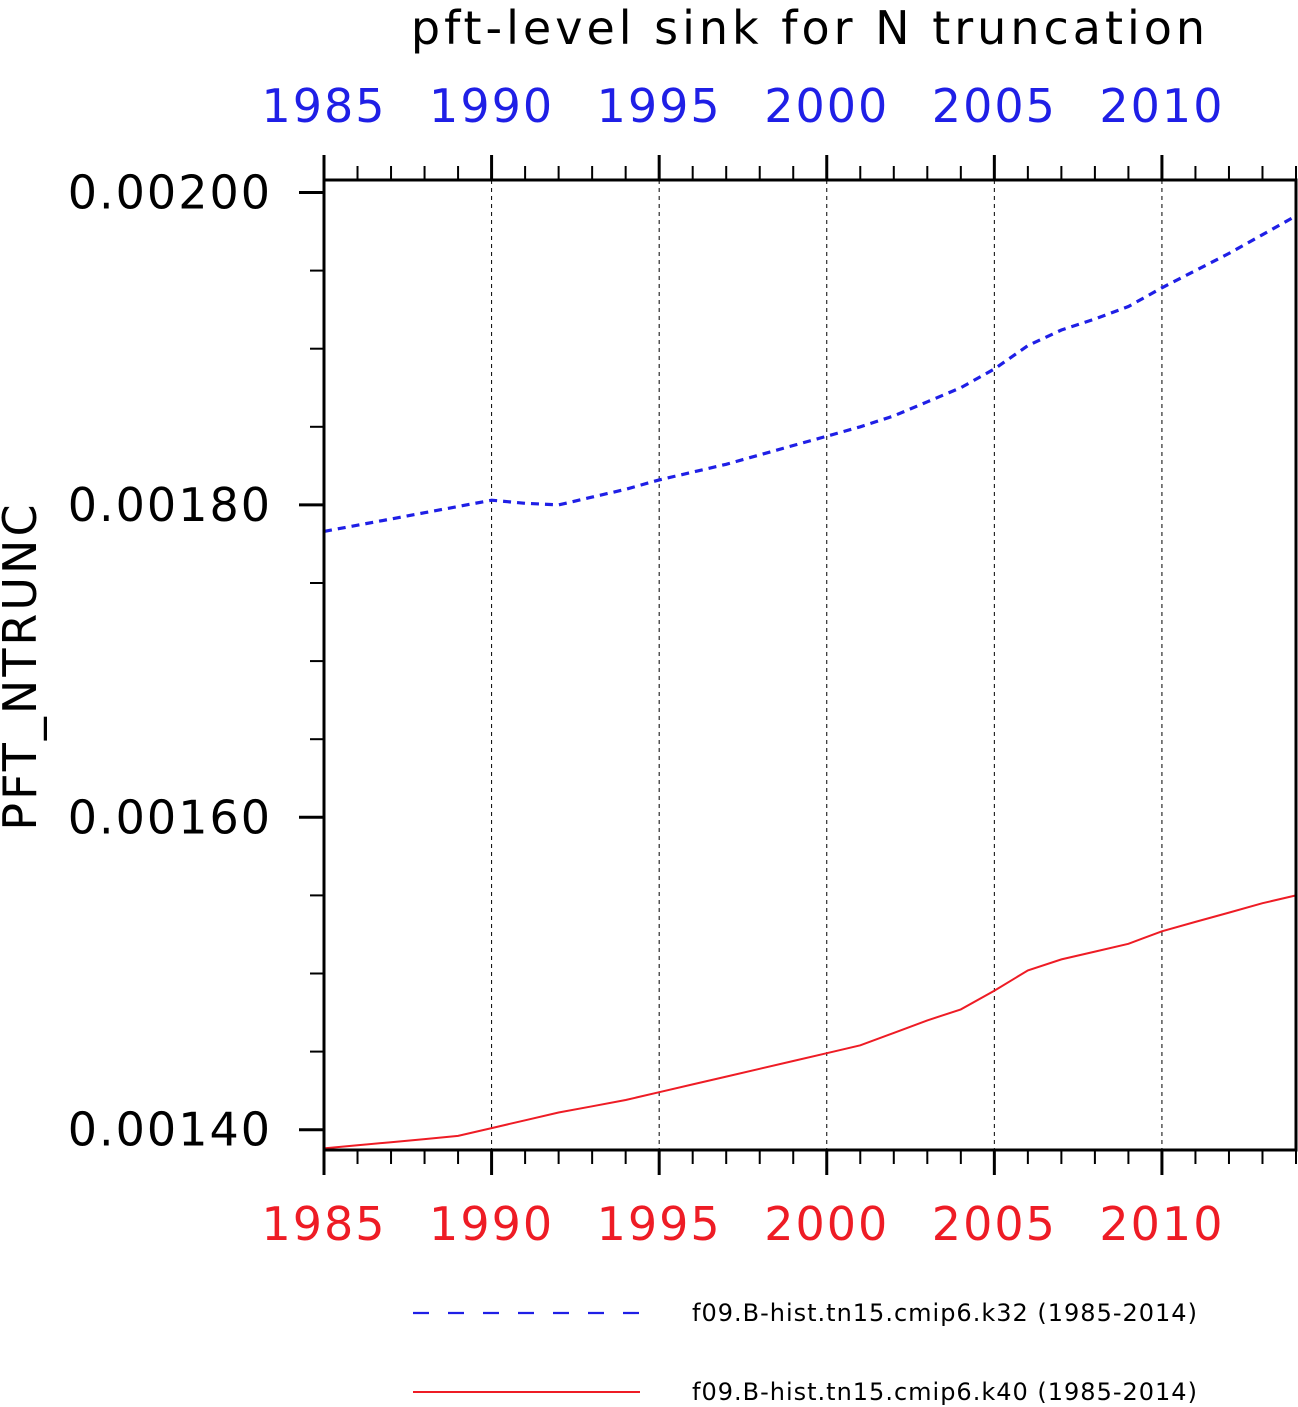  Describe the element at coordinates (826, 106) in the screenshot. I see `x-tick-label-top-2000: 2000` at that location.